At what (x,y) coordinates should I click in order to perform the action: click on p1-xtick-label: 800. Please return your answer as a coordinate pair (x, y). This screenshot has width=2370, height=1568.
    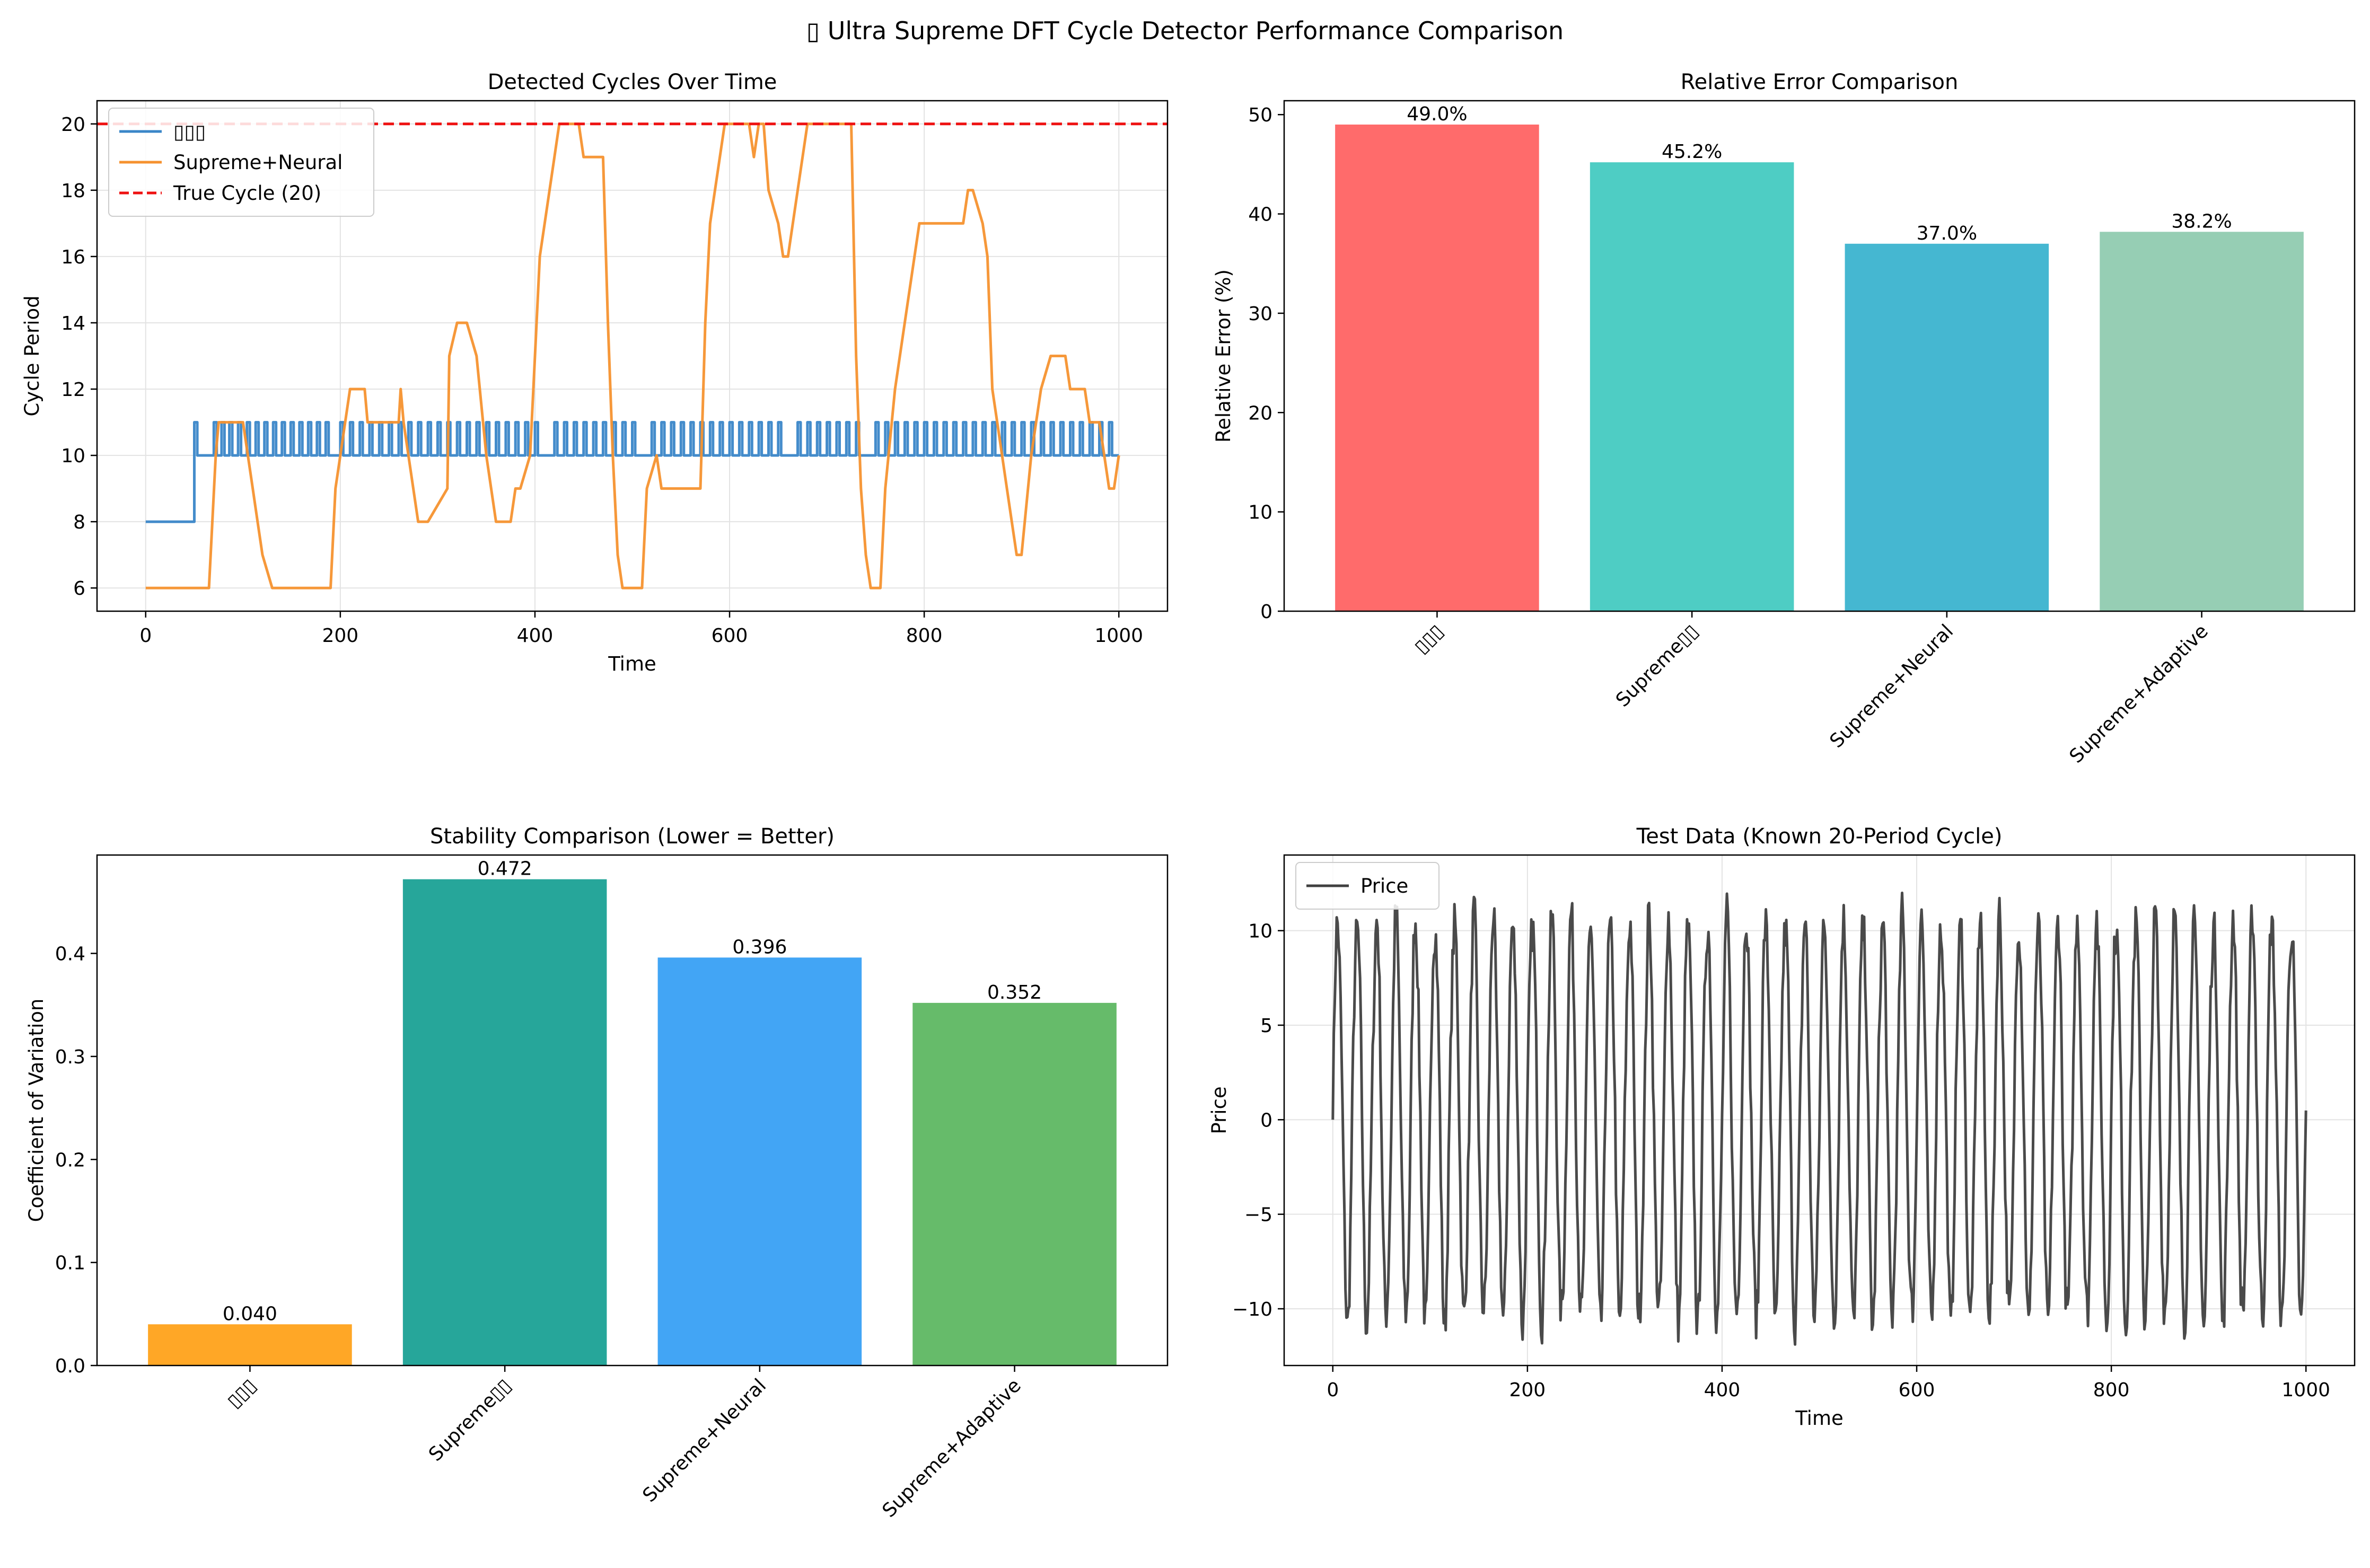
    Looking at the image, I should click on (925, 636).